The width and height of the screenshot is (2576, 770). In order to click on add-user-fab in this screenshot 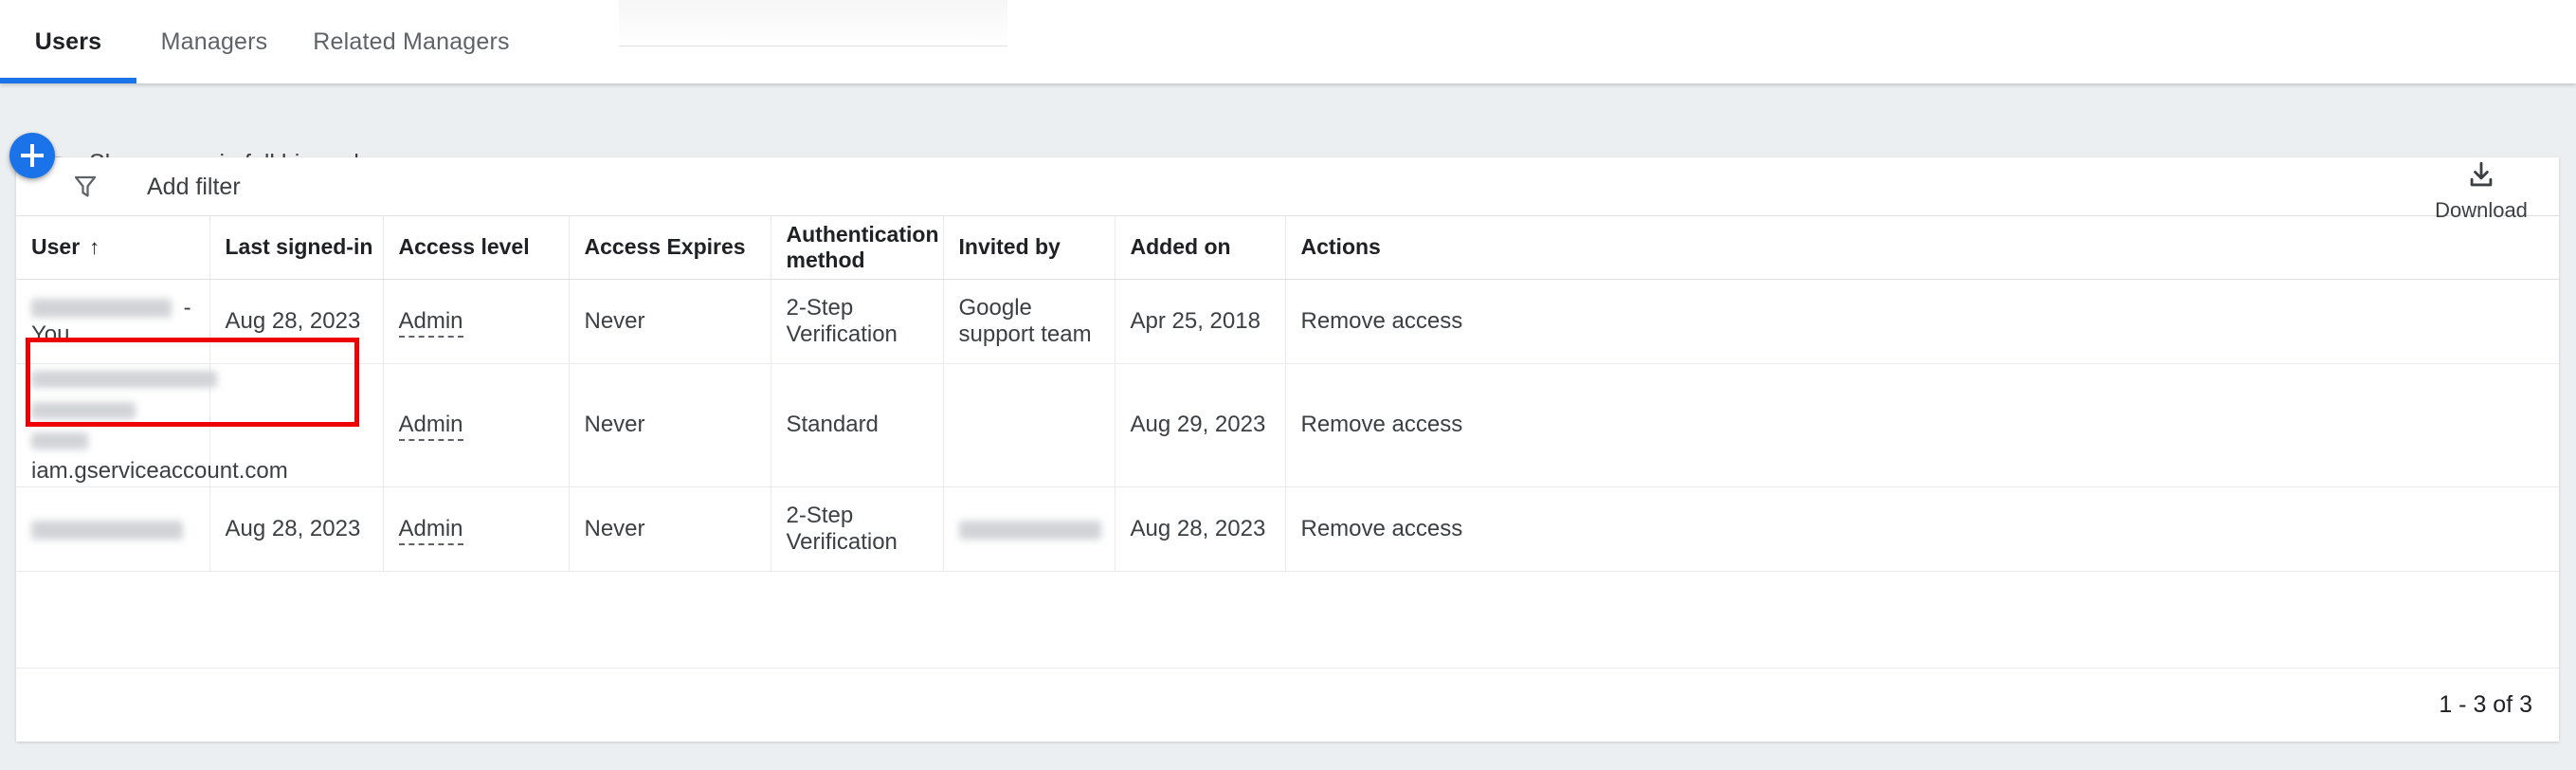, I will do `click(32, 155)`.